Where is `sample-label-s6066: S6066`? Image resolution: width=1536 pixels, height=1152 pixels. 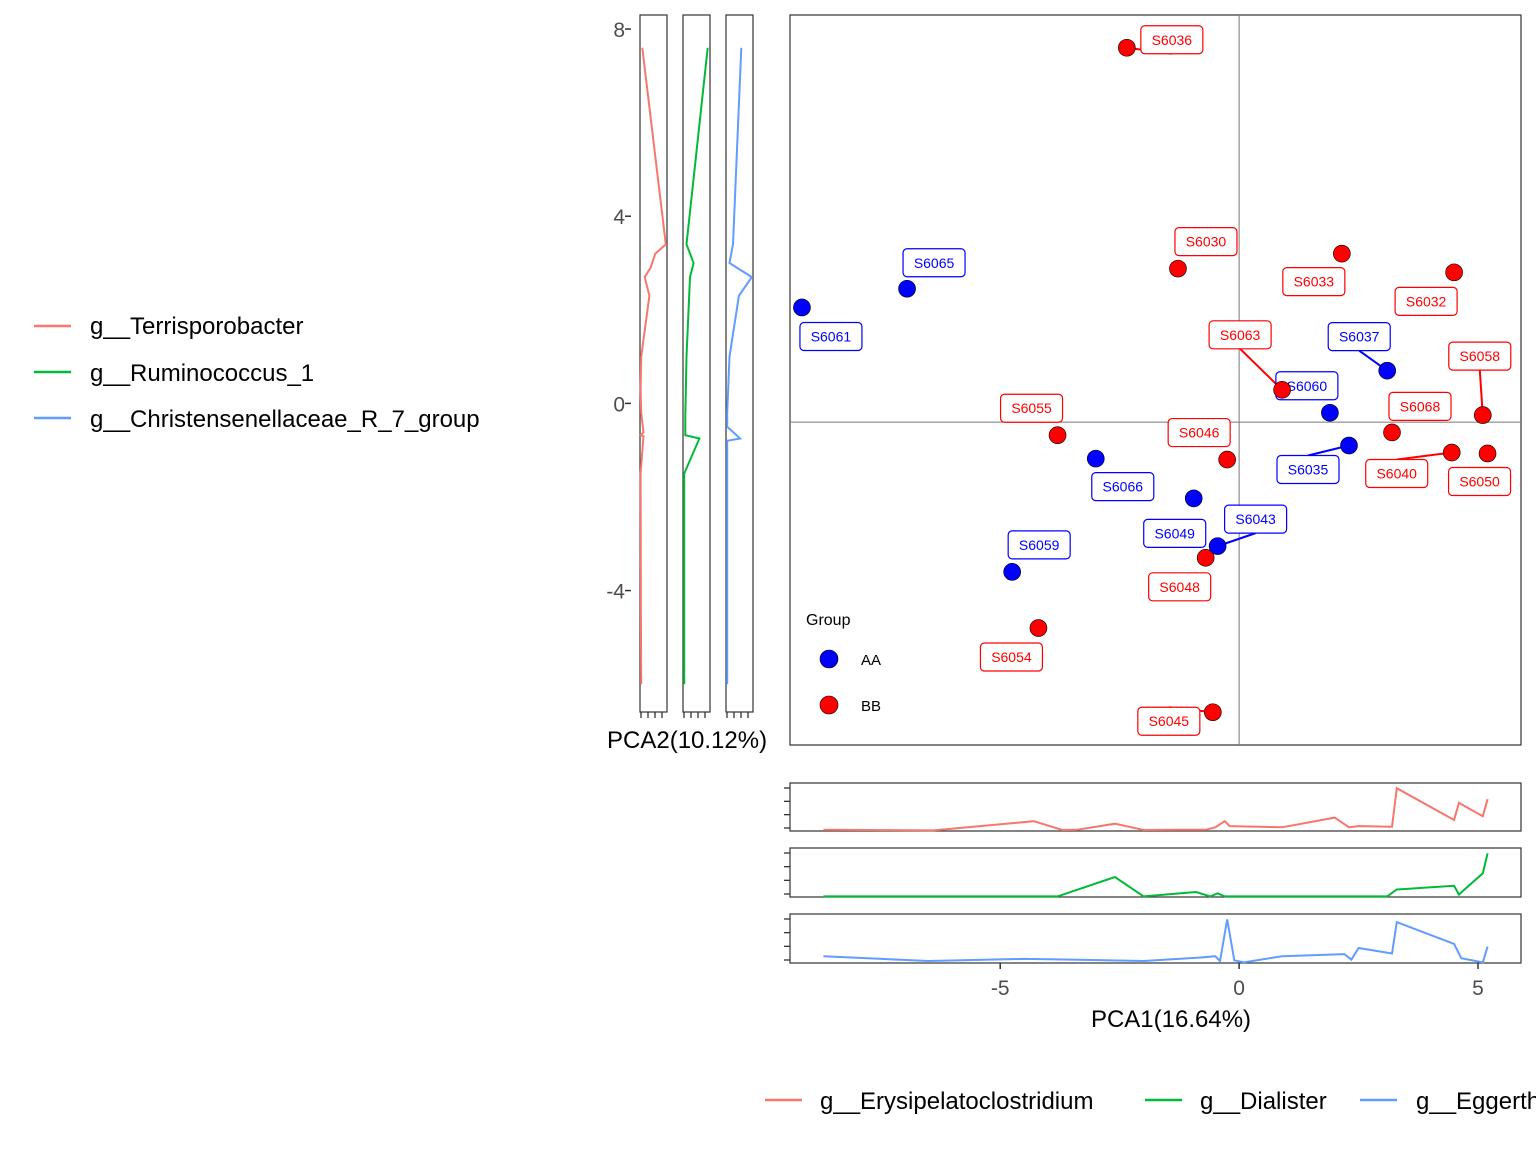 sample-label-s6066: S6066 is located at coordinates (1123, 487).